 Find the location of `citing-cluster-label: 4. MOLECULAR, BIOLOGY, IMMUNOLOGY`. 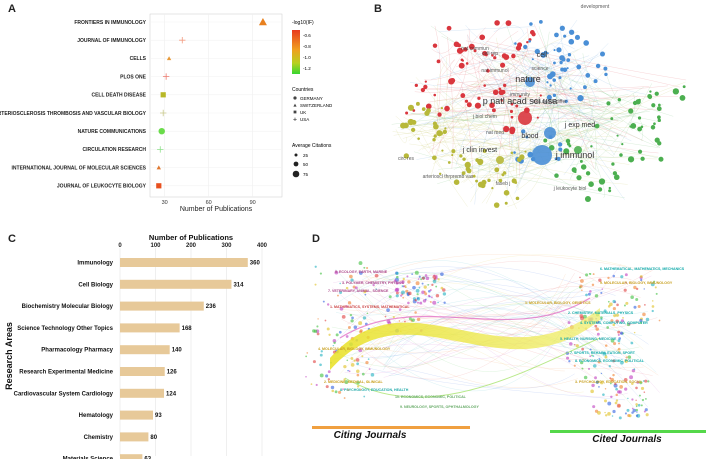

citing-cluster-label: 4. MOLECULAR, BIOLOGY, IMMUNOLOGY is located at coordinates (354, 349).